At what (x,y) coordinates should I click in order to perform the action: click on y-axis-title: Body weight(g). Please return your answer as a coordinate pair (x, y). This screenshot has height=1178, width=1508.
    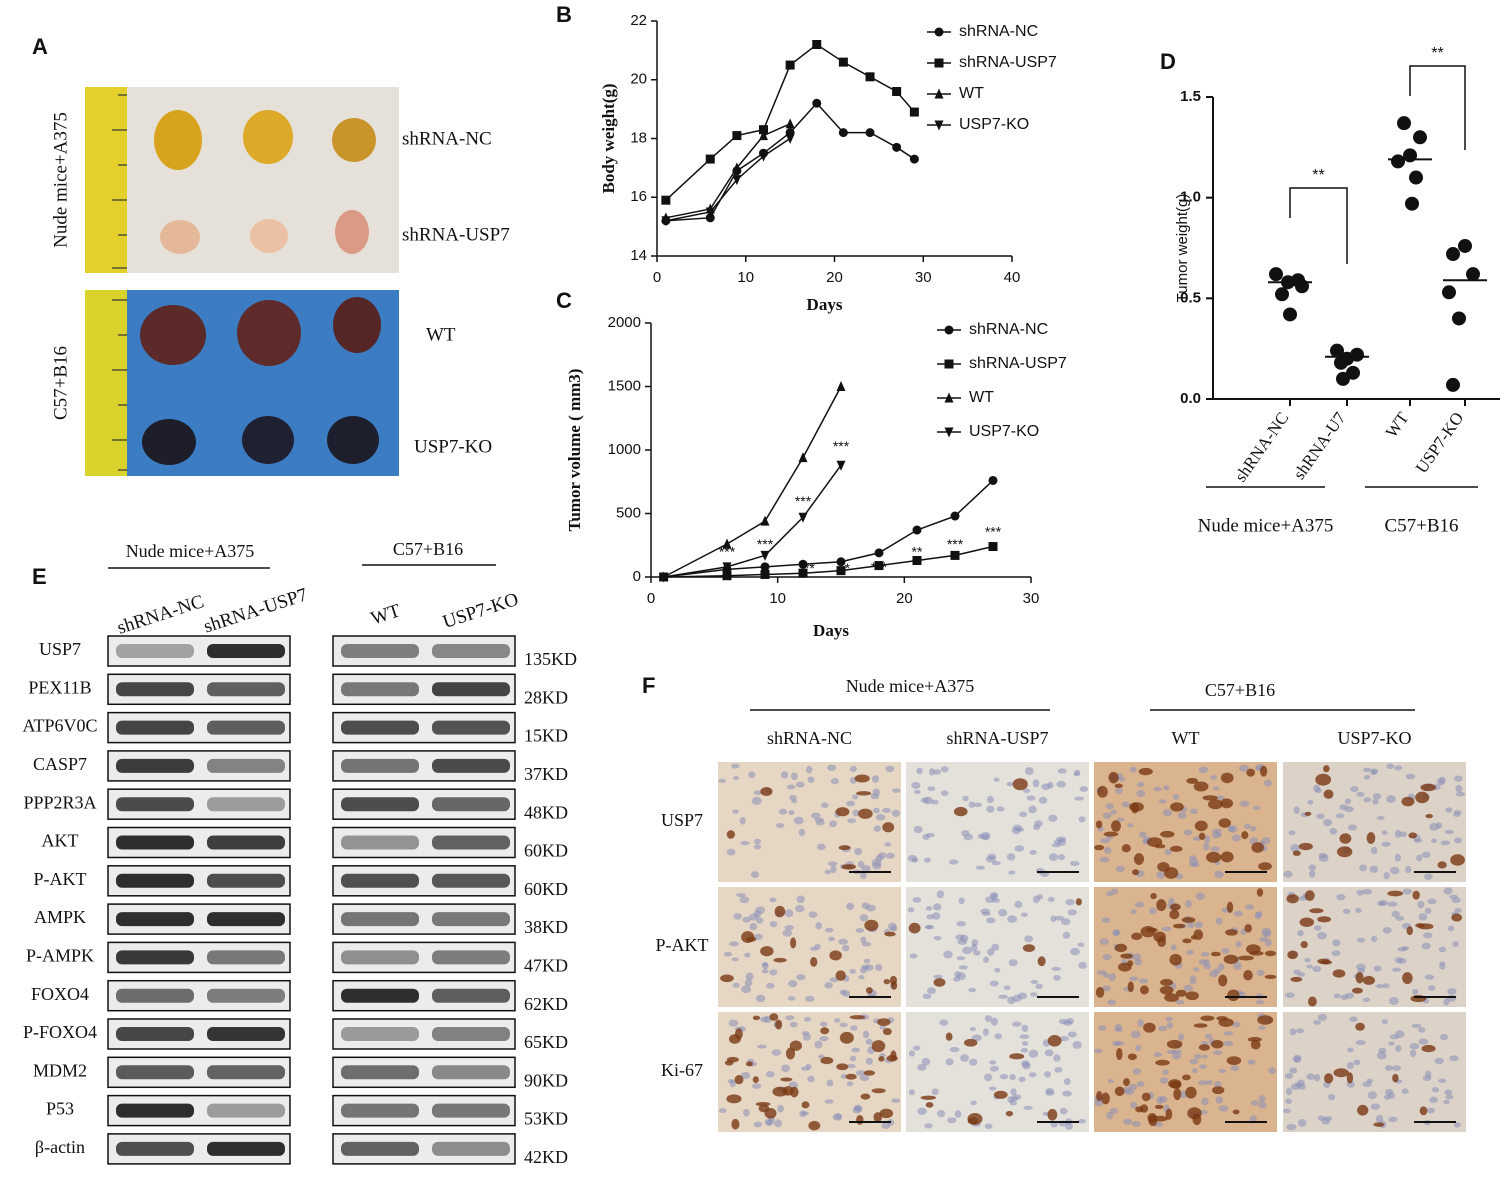
    Looking at the image, I should click on (608, 138).